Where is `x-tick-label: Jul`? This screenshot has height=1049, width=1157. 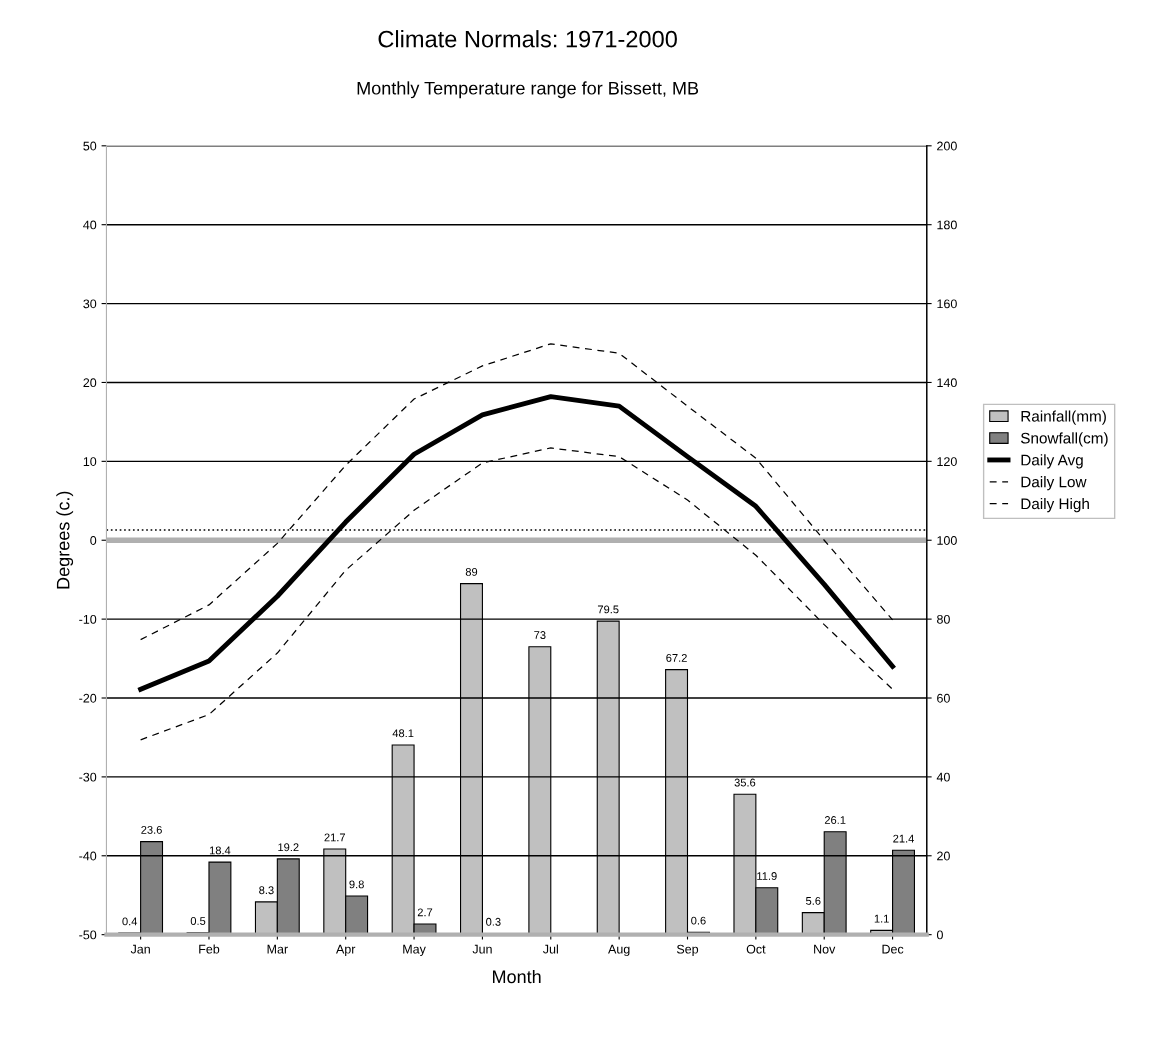
x-tick-label: Jul is located at coordinates (550, 949).